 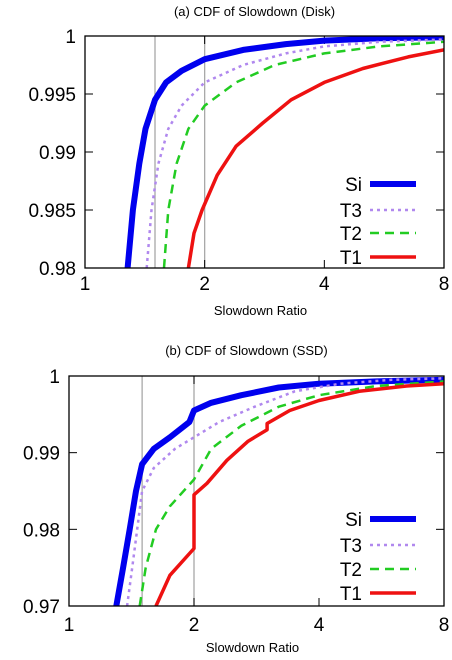 What do you see at coordinates (41, 607) in the screenshot?
I see `y-tick-label: 0.97` at bounding box center [41, 607].